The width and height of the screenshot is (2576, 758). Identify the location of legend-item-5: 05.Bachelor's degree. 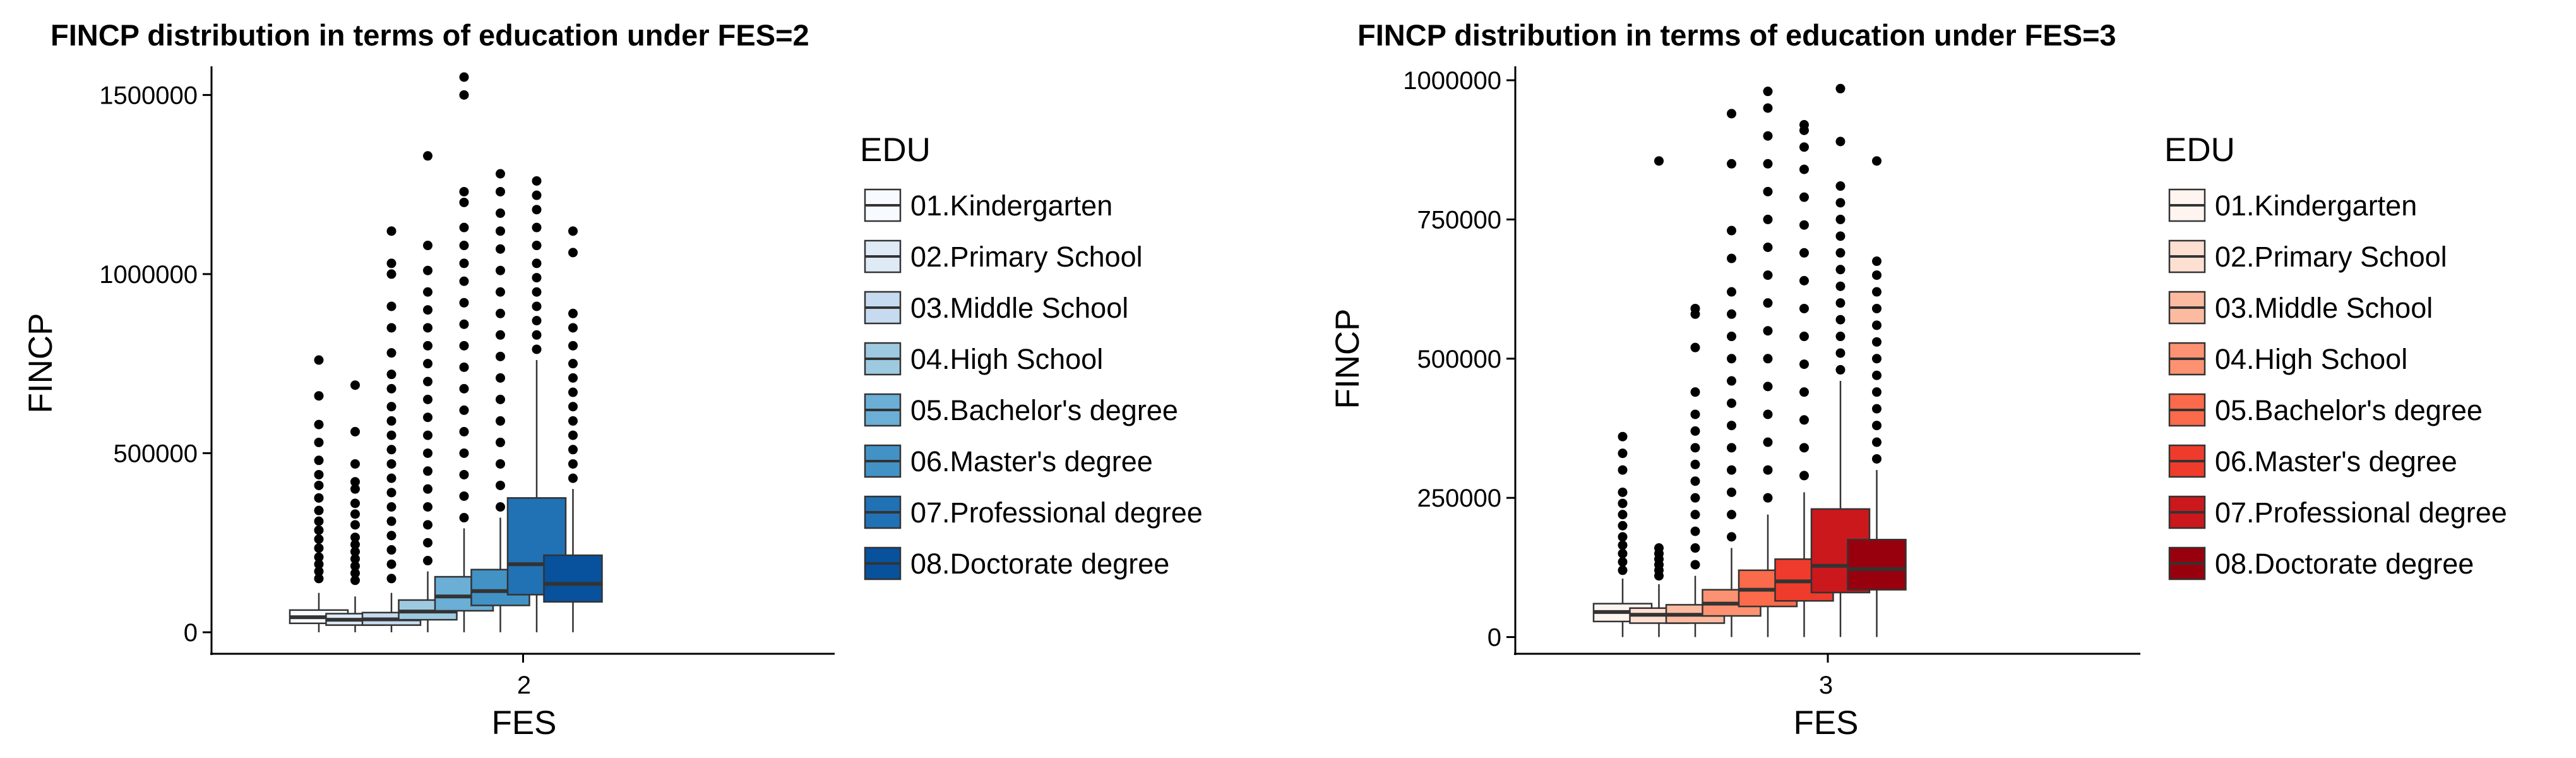
(1021, 410).